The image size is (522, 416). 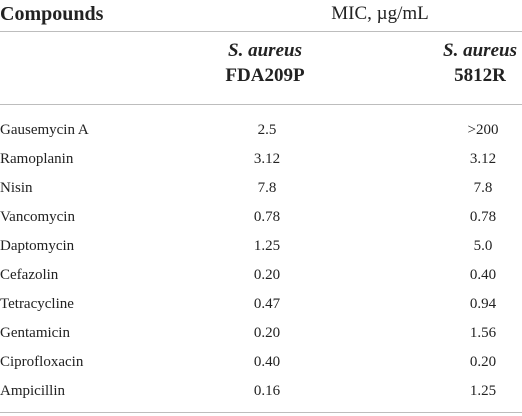 I want to click on compound-name: Gentamicin, so click(x=35, y=333).